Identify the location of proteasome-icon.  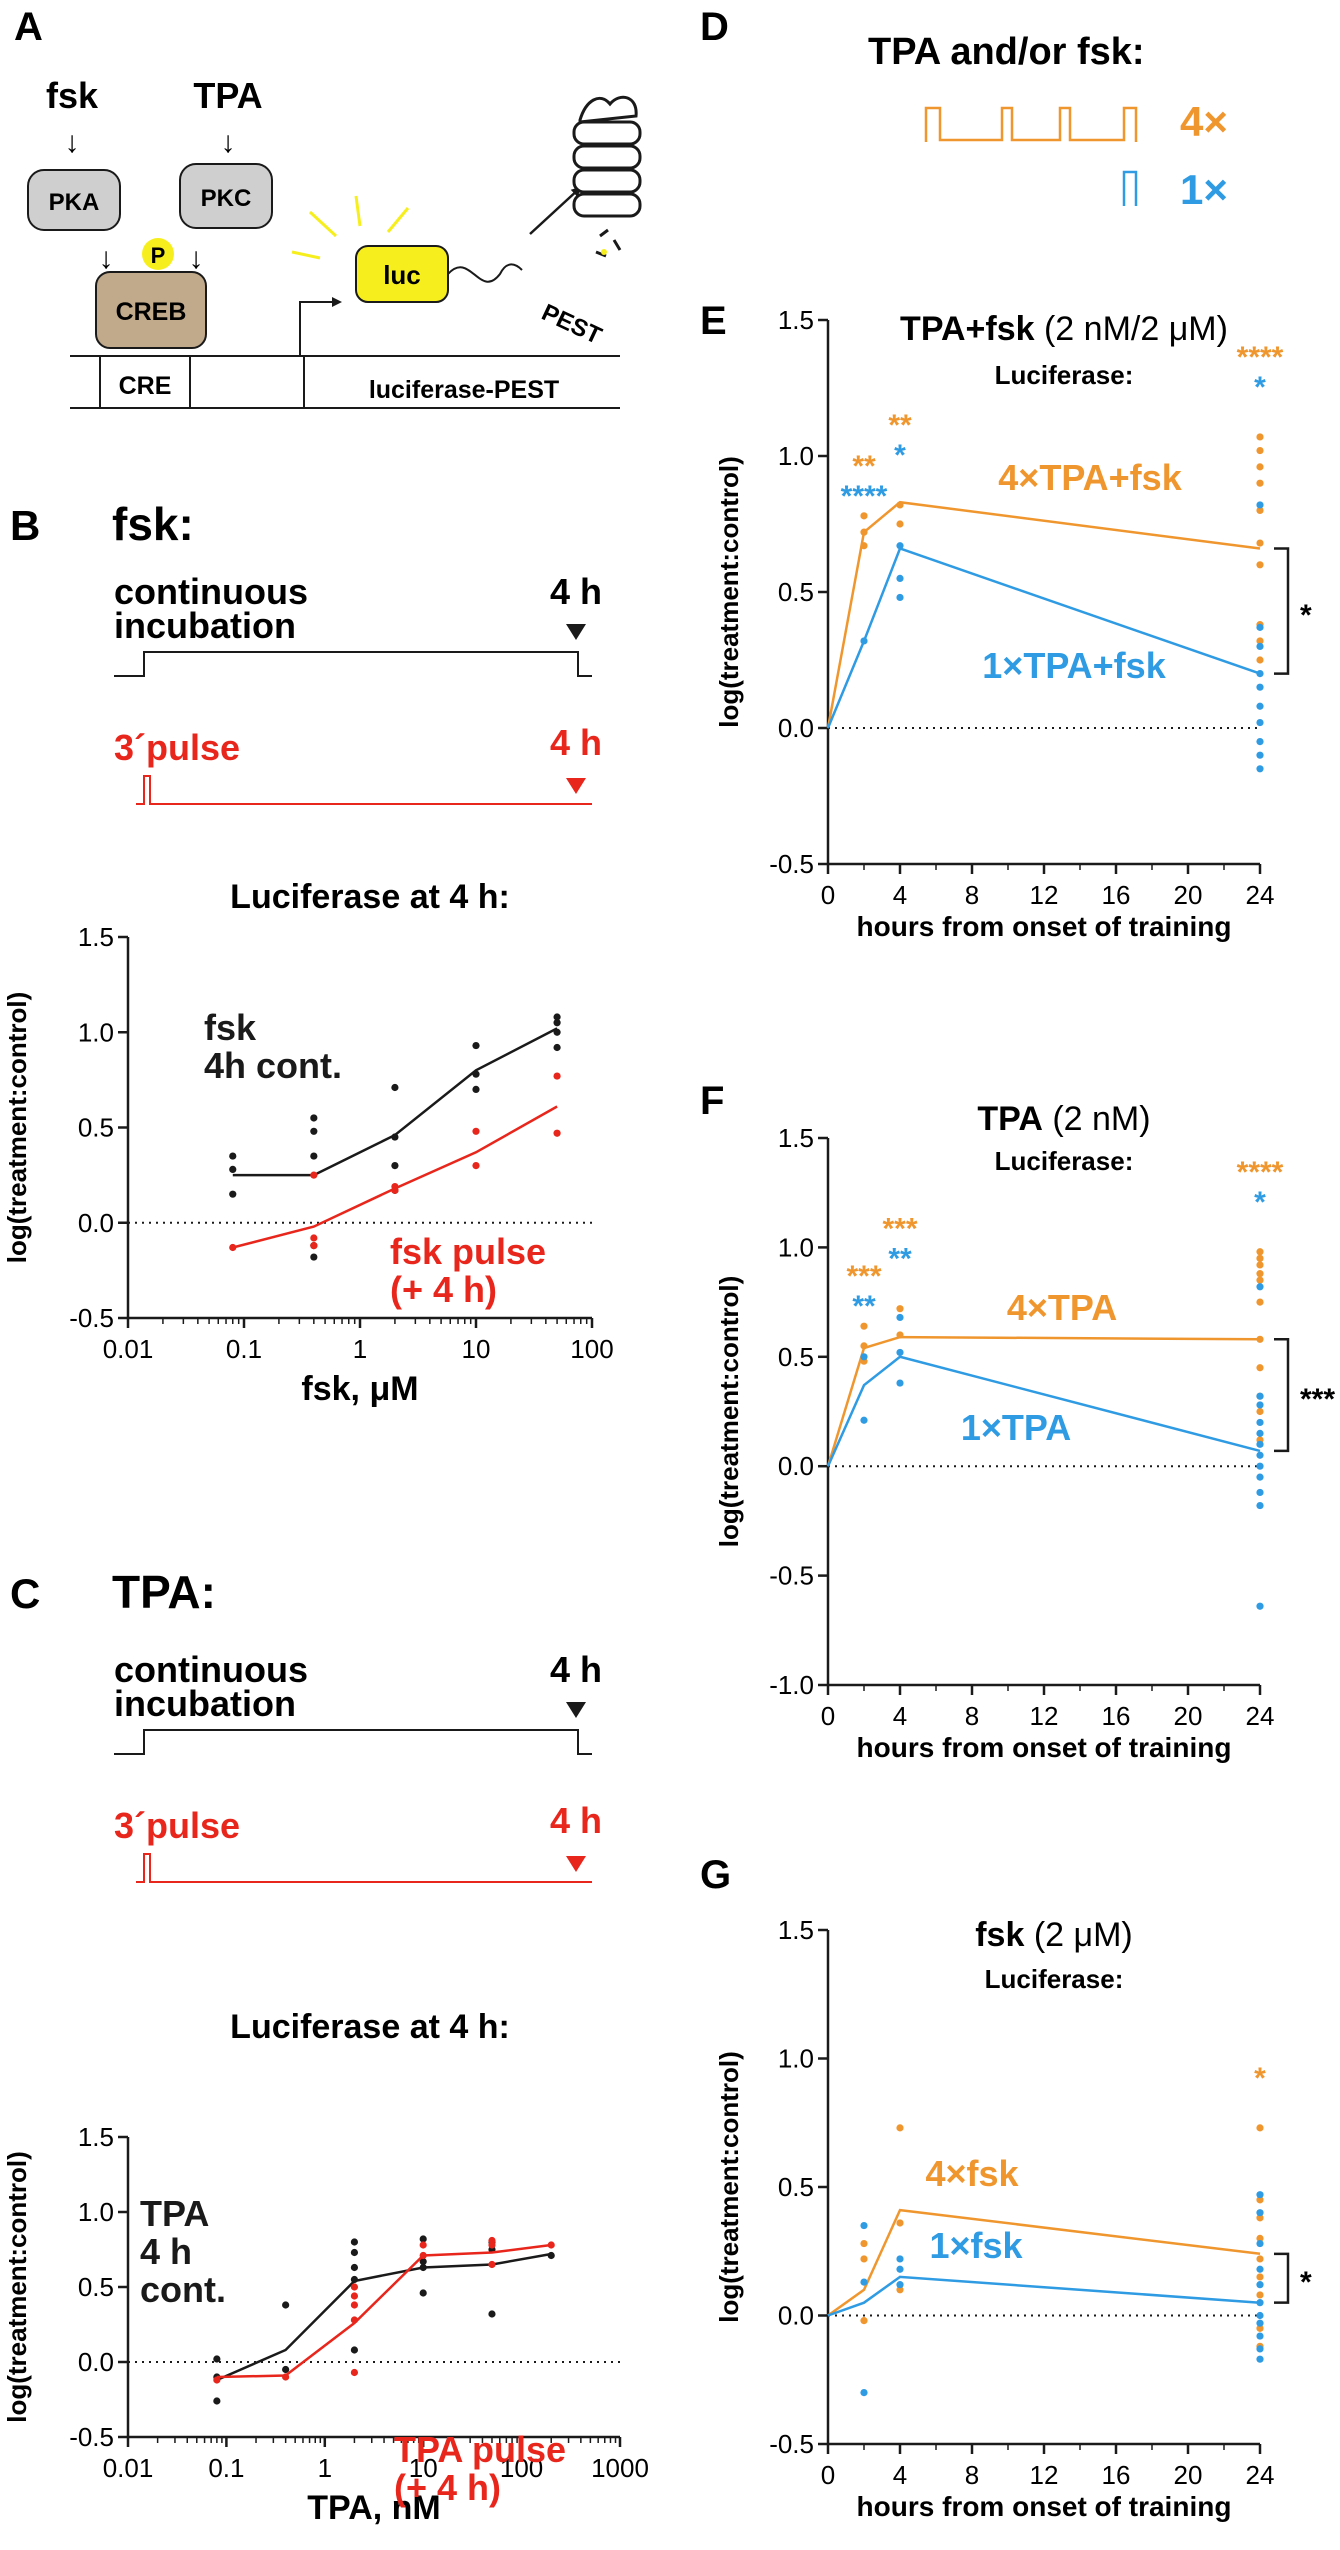
(607, 176).